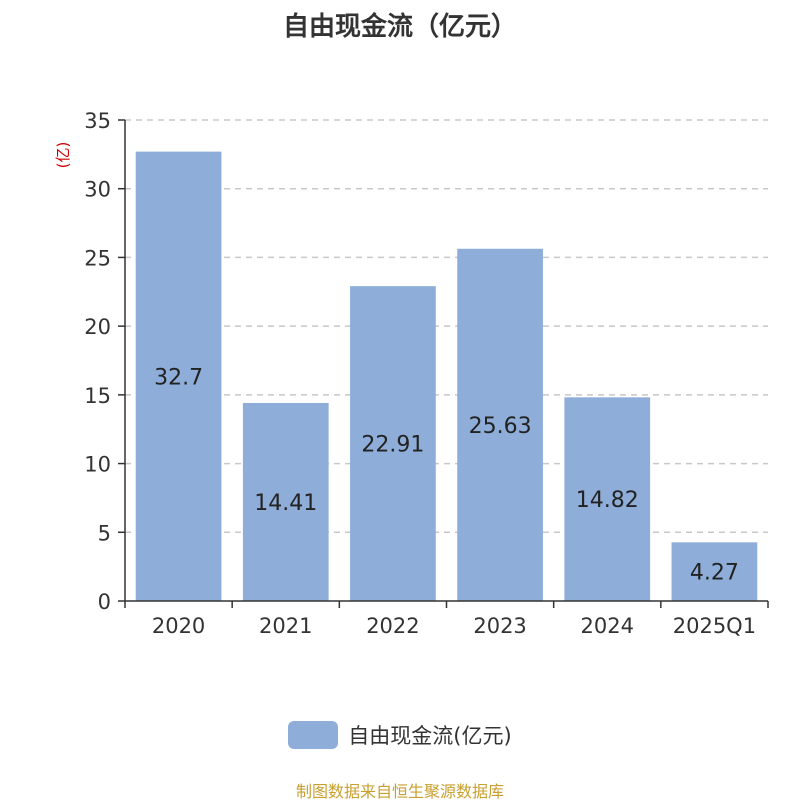 This screenshot has width=800, height=802. I want to click on y-tick-label: 0, so click(104, 602).